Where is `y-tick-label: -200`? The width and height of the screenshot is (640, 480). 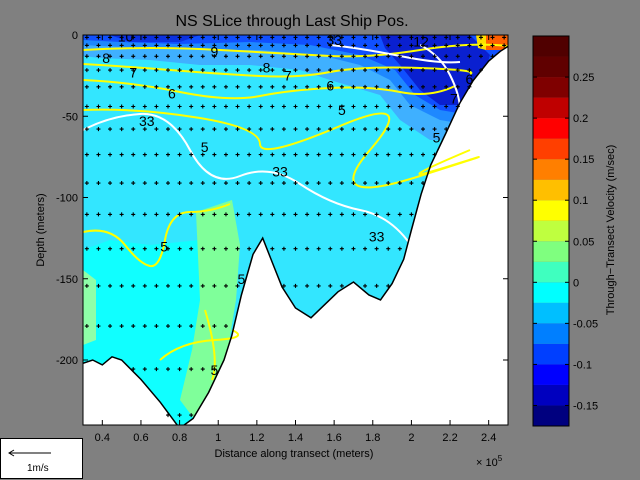
y-tick-label: -200 is located at coordinates (67, 361).